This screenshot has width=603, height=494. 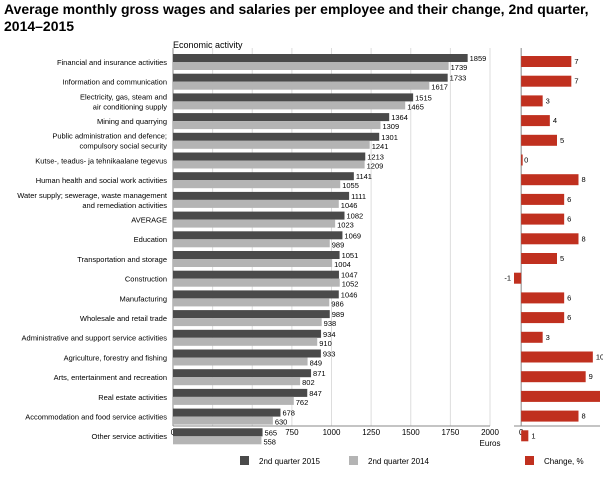 What do you see at coordinates (354, 216) in the screenshot?
I see `data-label-2015: 1082` at bounding box center [354, 216].